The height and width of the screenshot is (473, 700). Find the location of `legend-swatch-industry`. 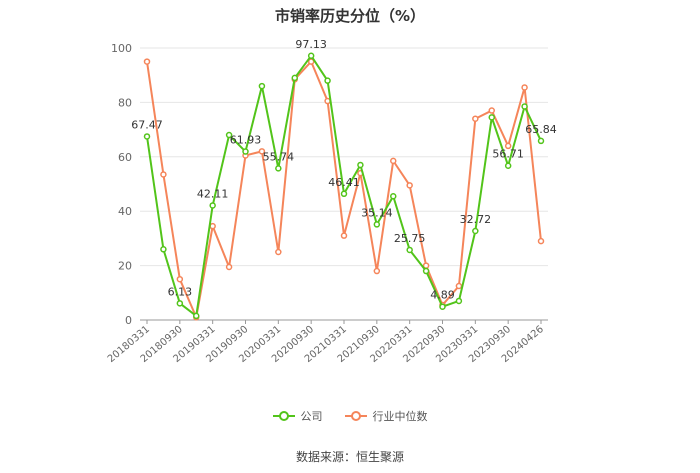

legend-swatch-industry is located at coordinates (355, 416).